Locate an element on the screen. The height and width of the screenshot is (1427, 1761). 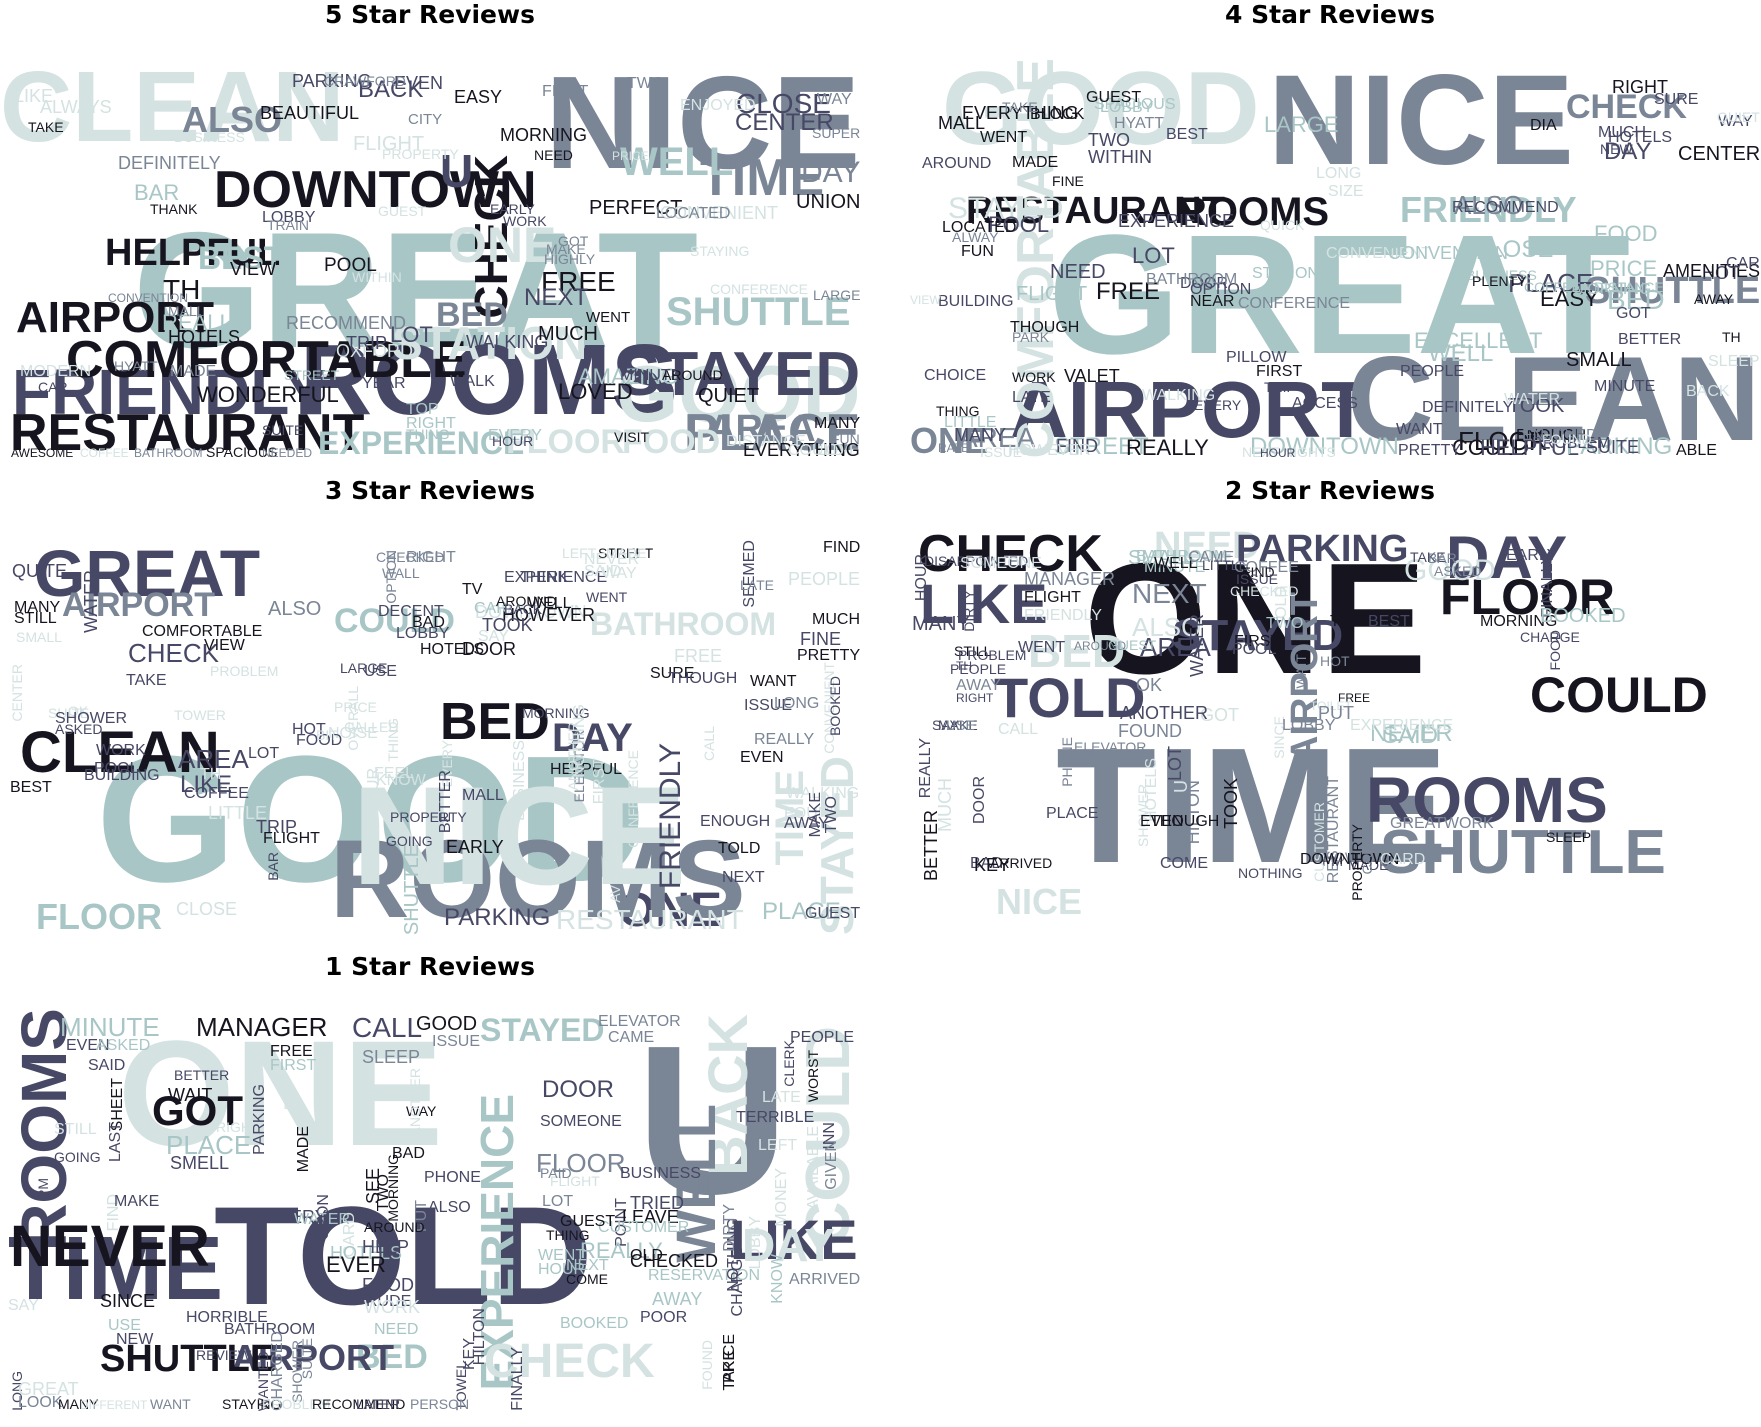
cloud-word: SEEMED is located at coordinates (749, 574).